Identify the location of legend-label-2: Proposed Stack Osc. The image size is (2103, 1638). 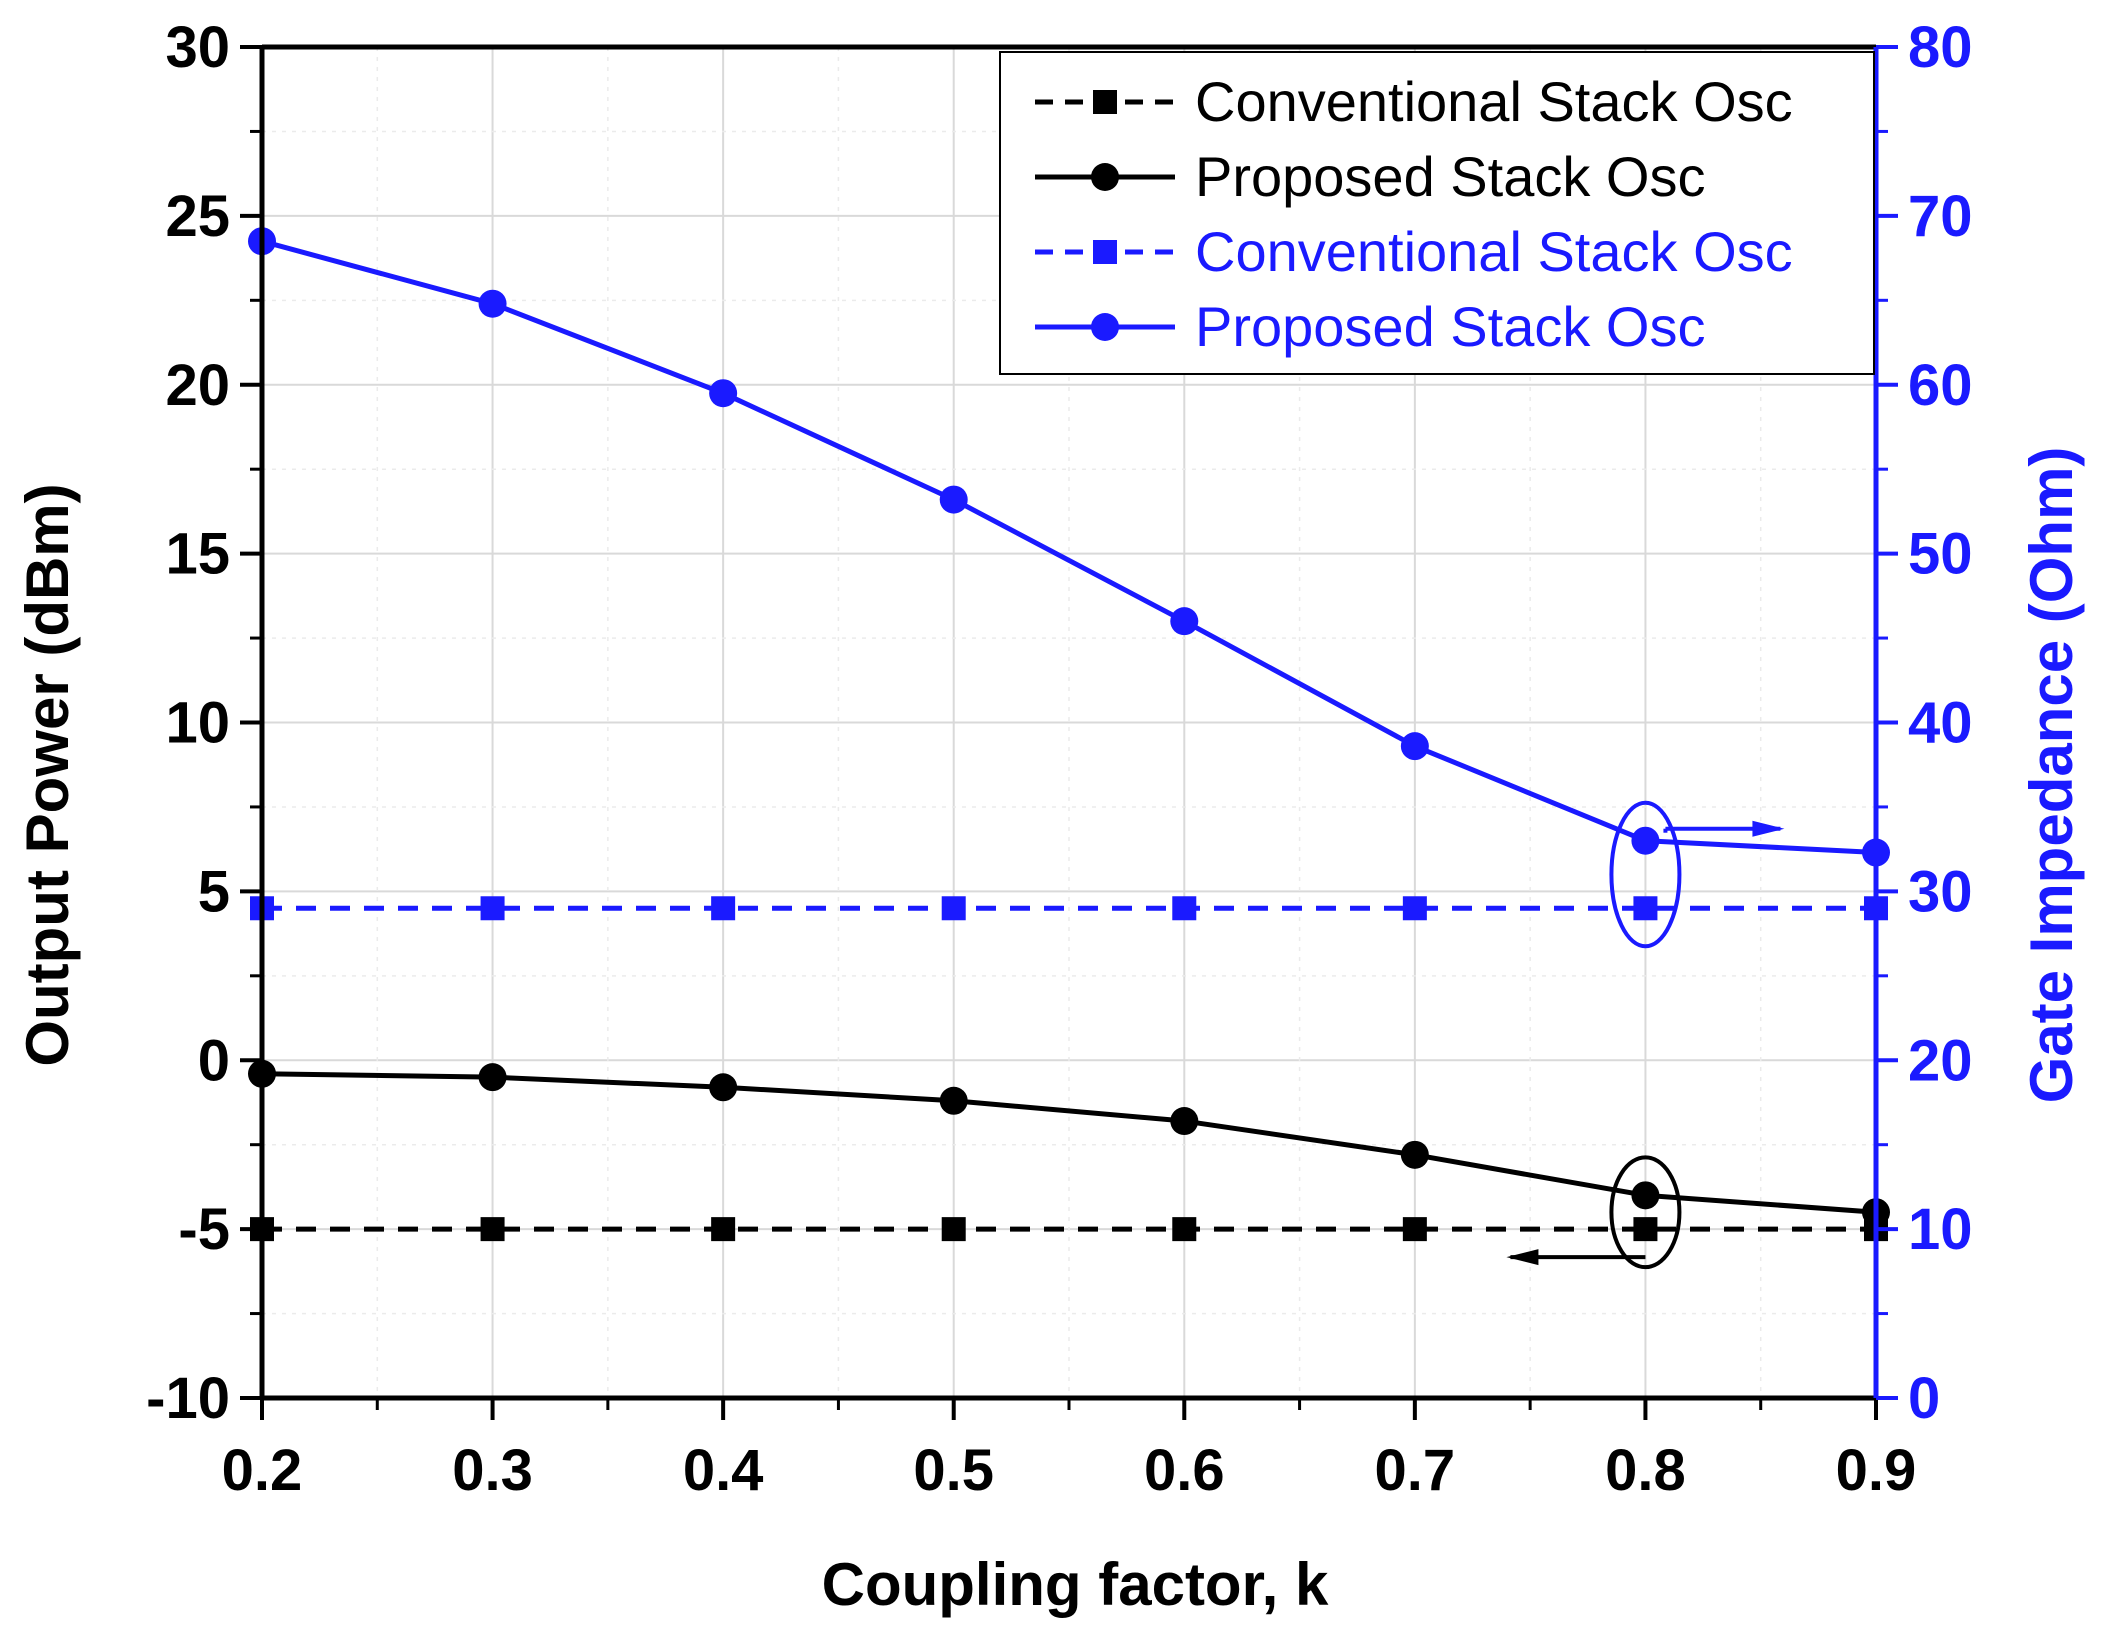
(1450, 176).